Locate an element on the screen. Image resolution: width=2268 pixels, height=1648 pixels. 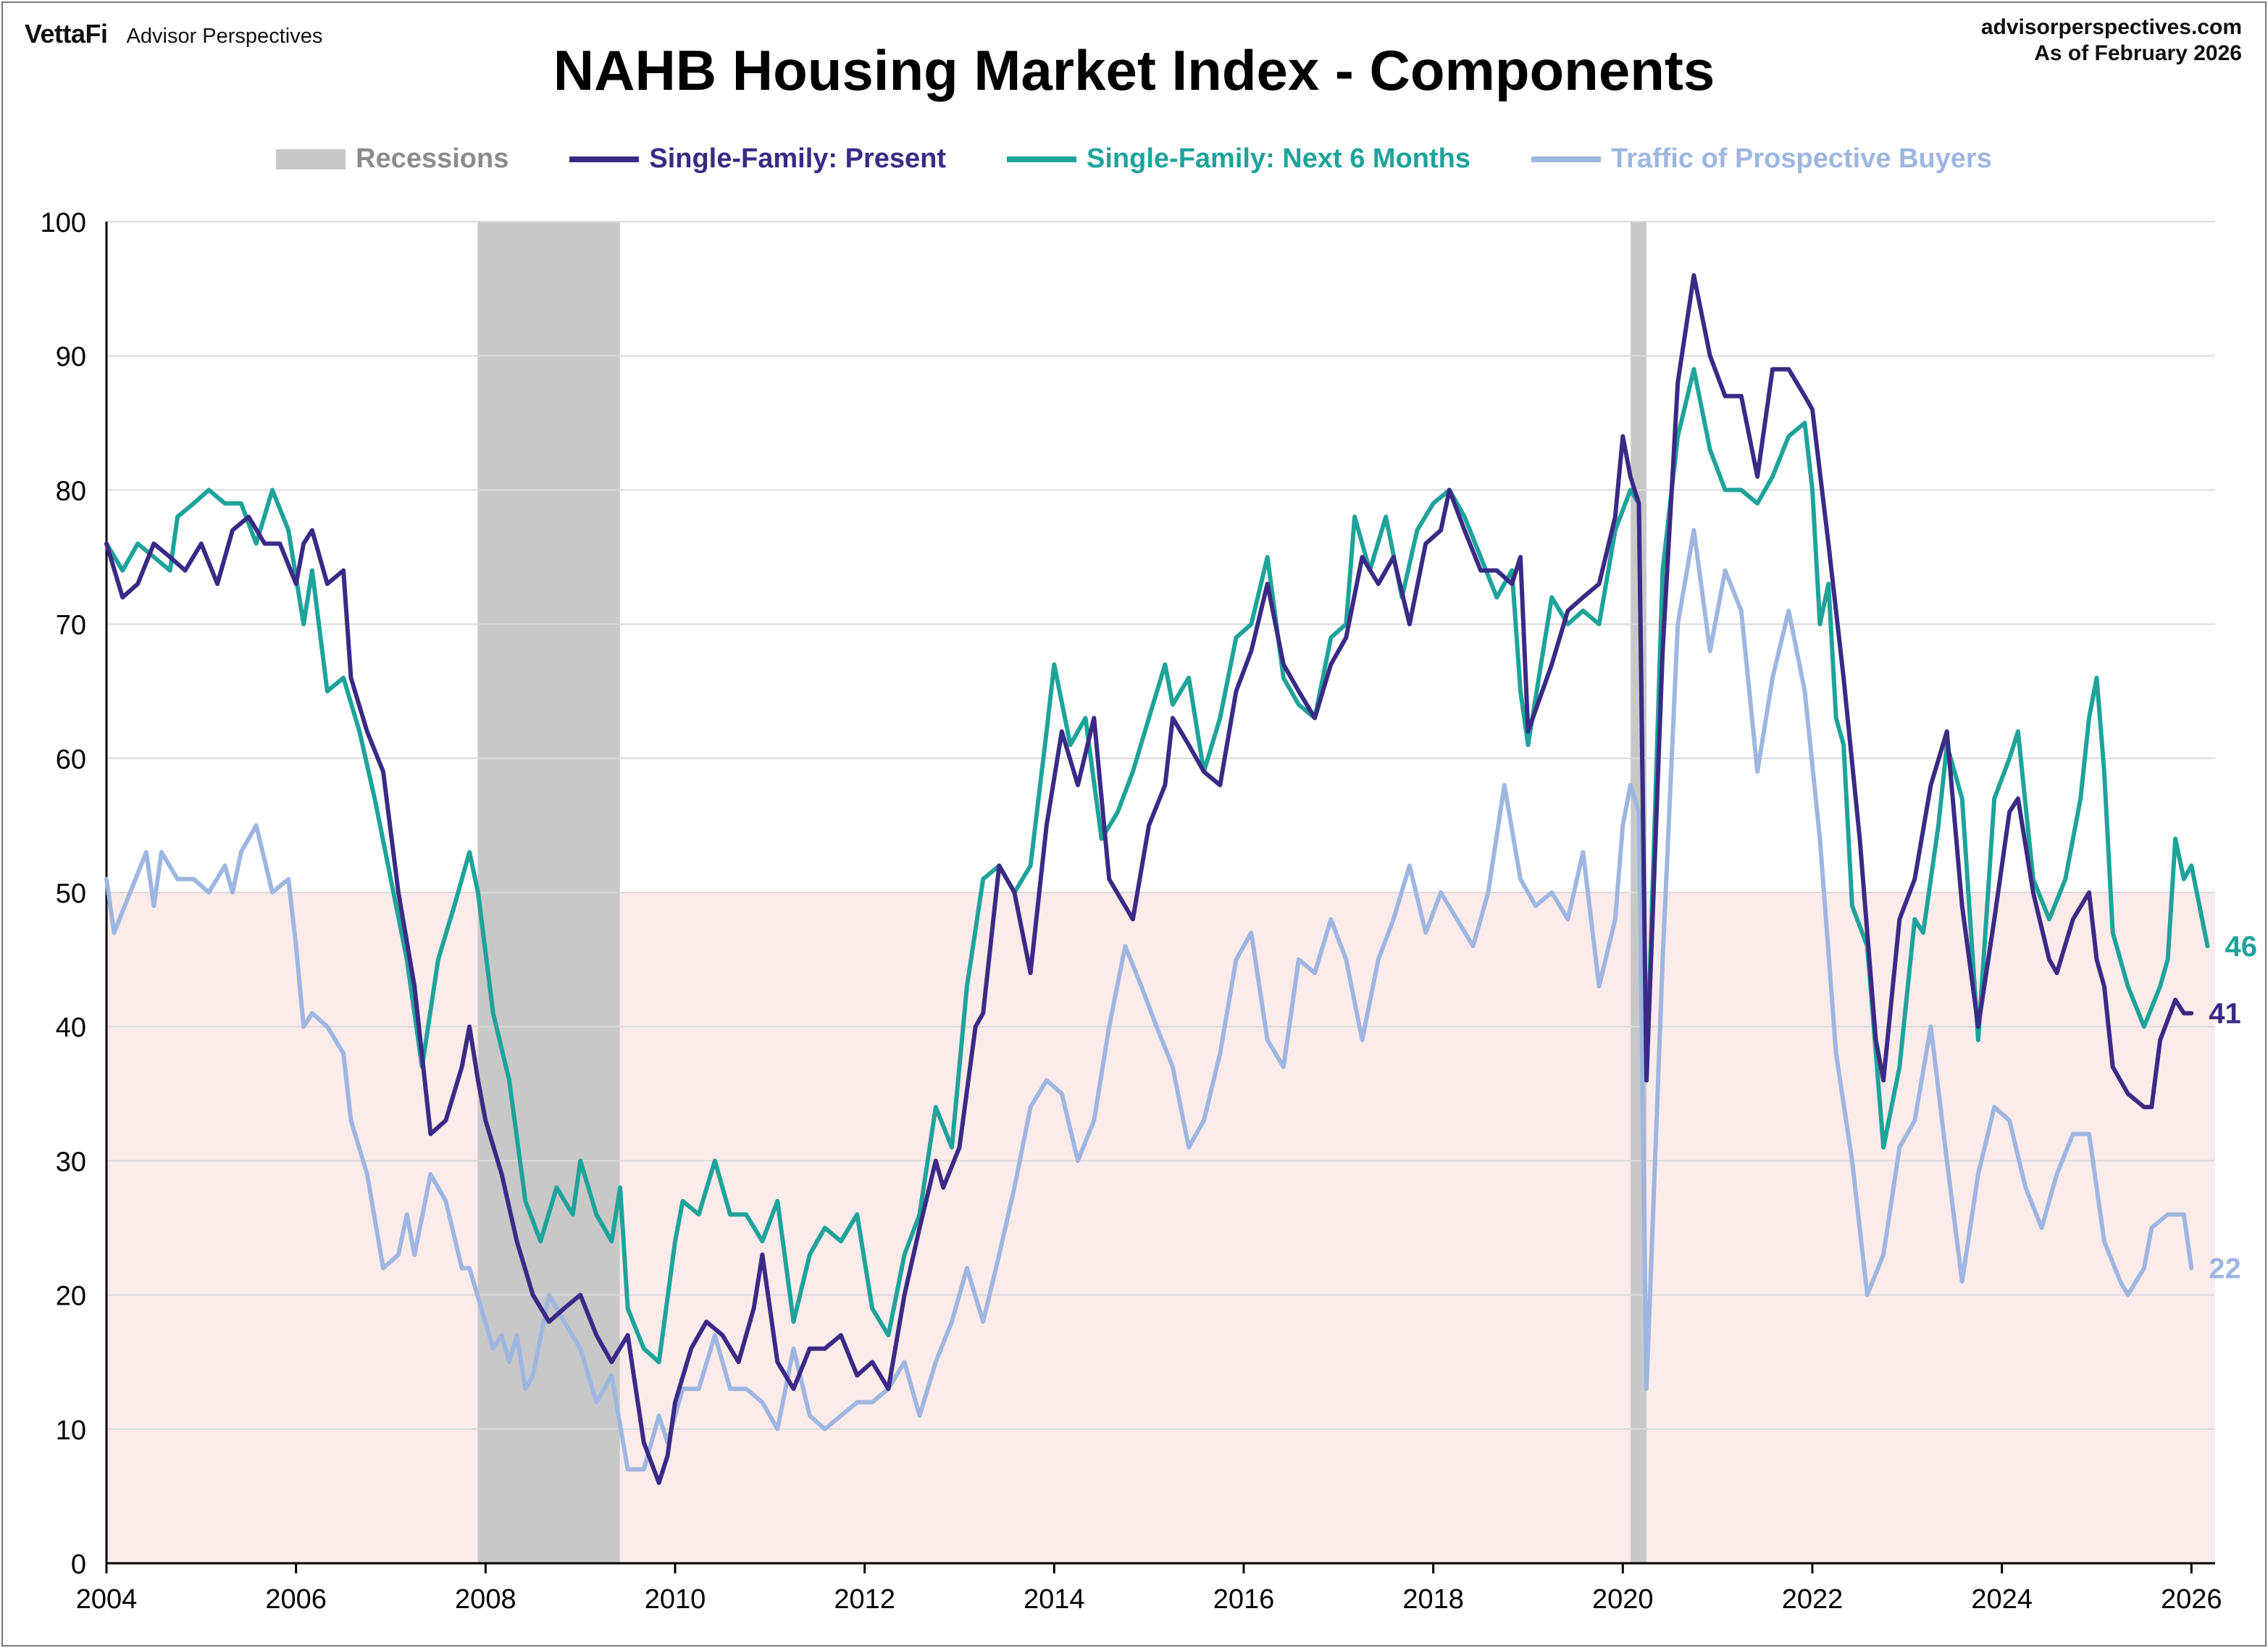
end-label-next6: 46 is located at coordinates (2242, 947).